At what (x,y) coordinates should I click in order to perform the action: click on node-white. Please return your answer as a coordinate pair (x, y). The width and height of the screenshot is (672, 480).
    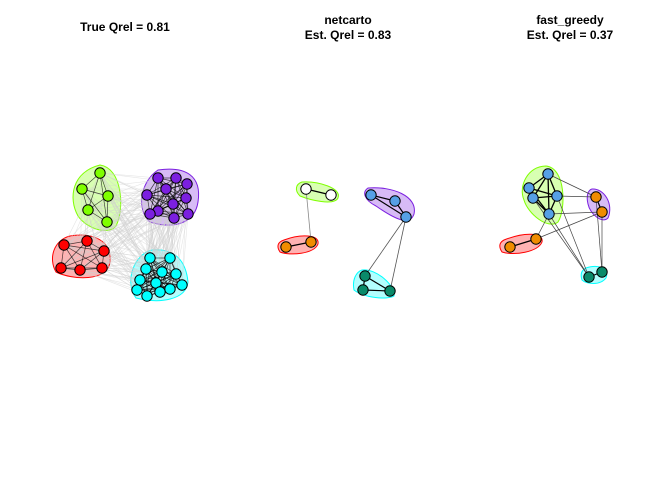
    Looking at the image, I should click on (306, 189).